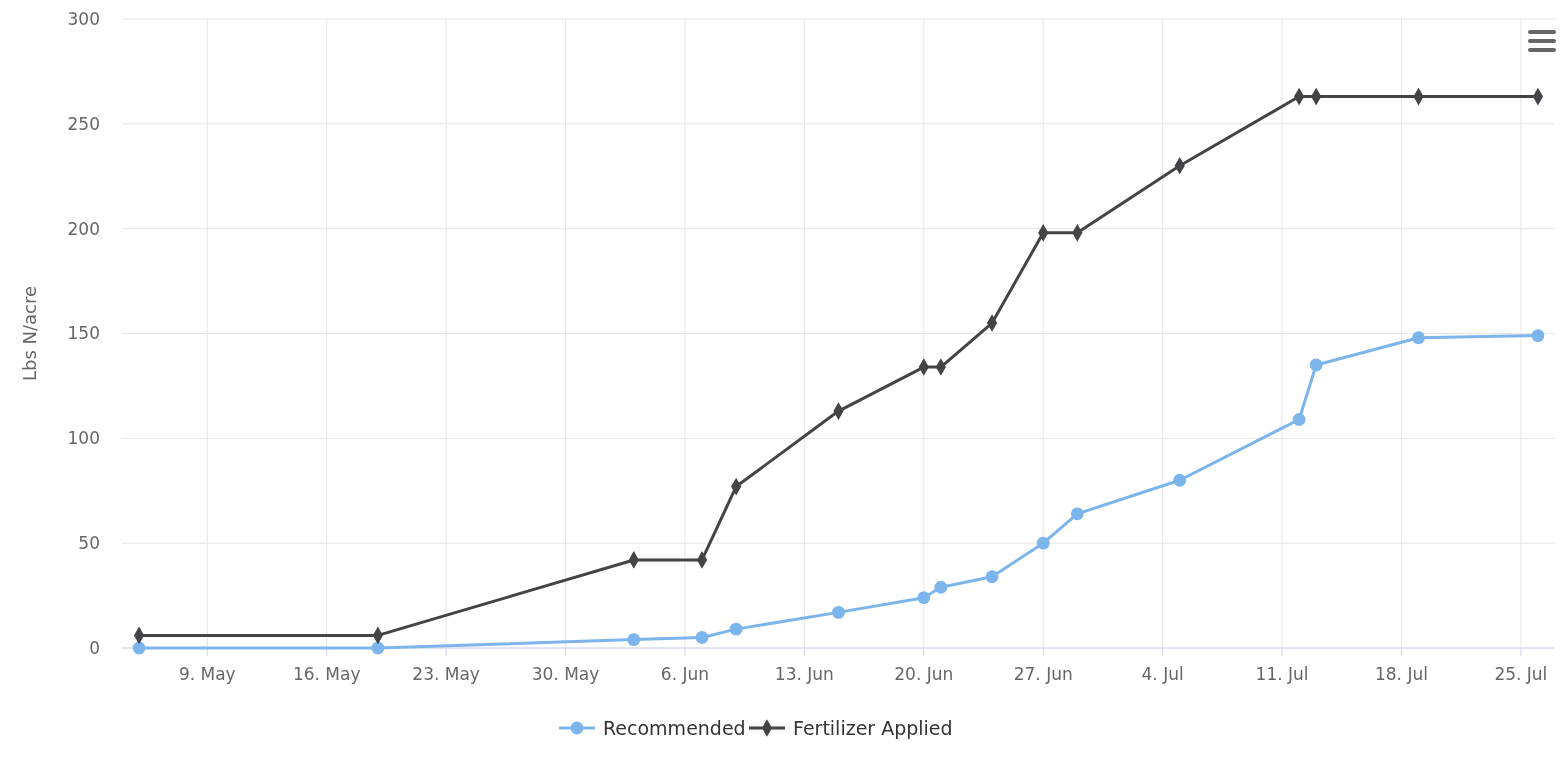 This screenshot has width=1568, height=759. What do you see at coordinates (674, 727) in the screenshot?
I see `legend-label: Recommended` at bounding box center [674, 727].